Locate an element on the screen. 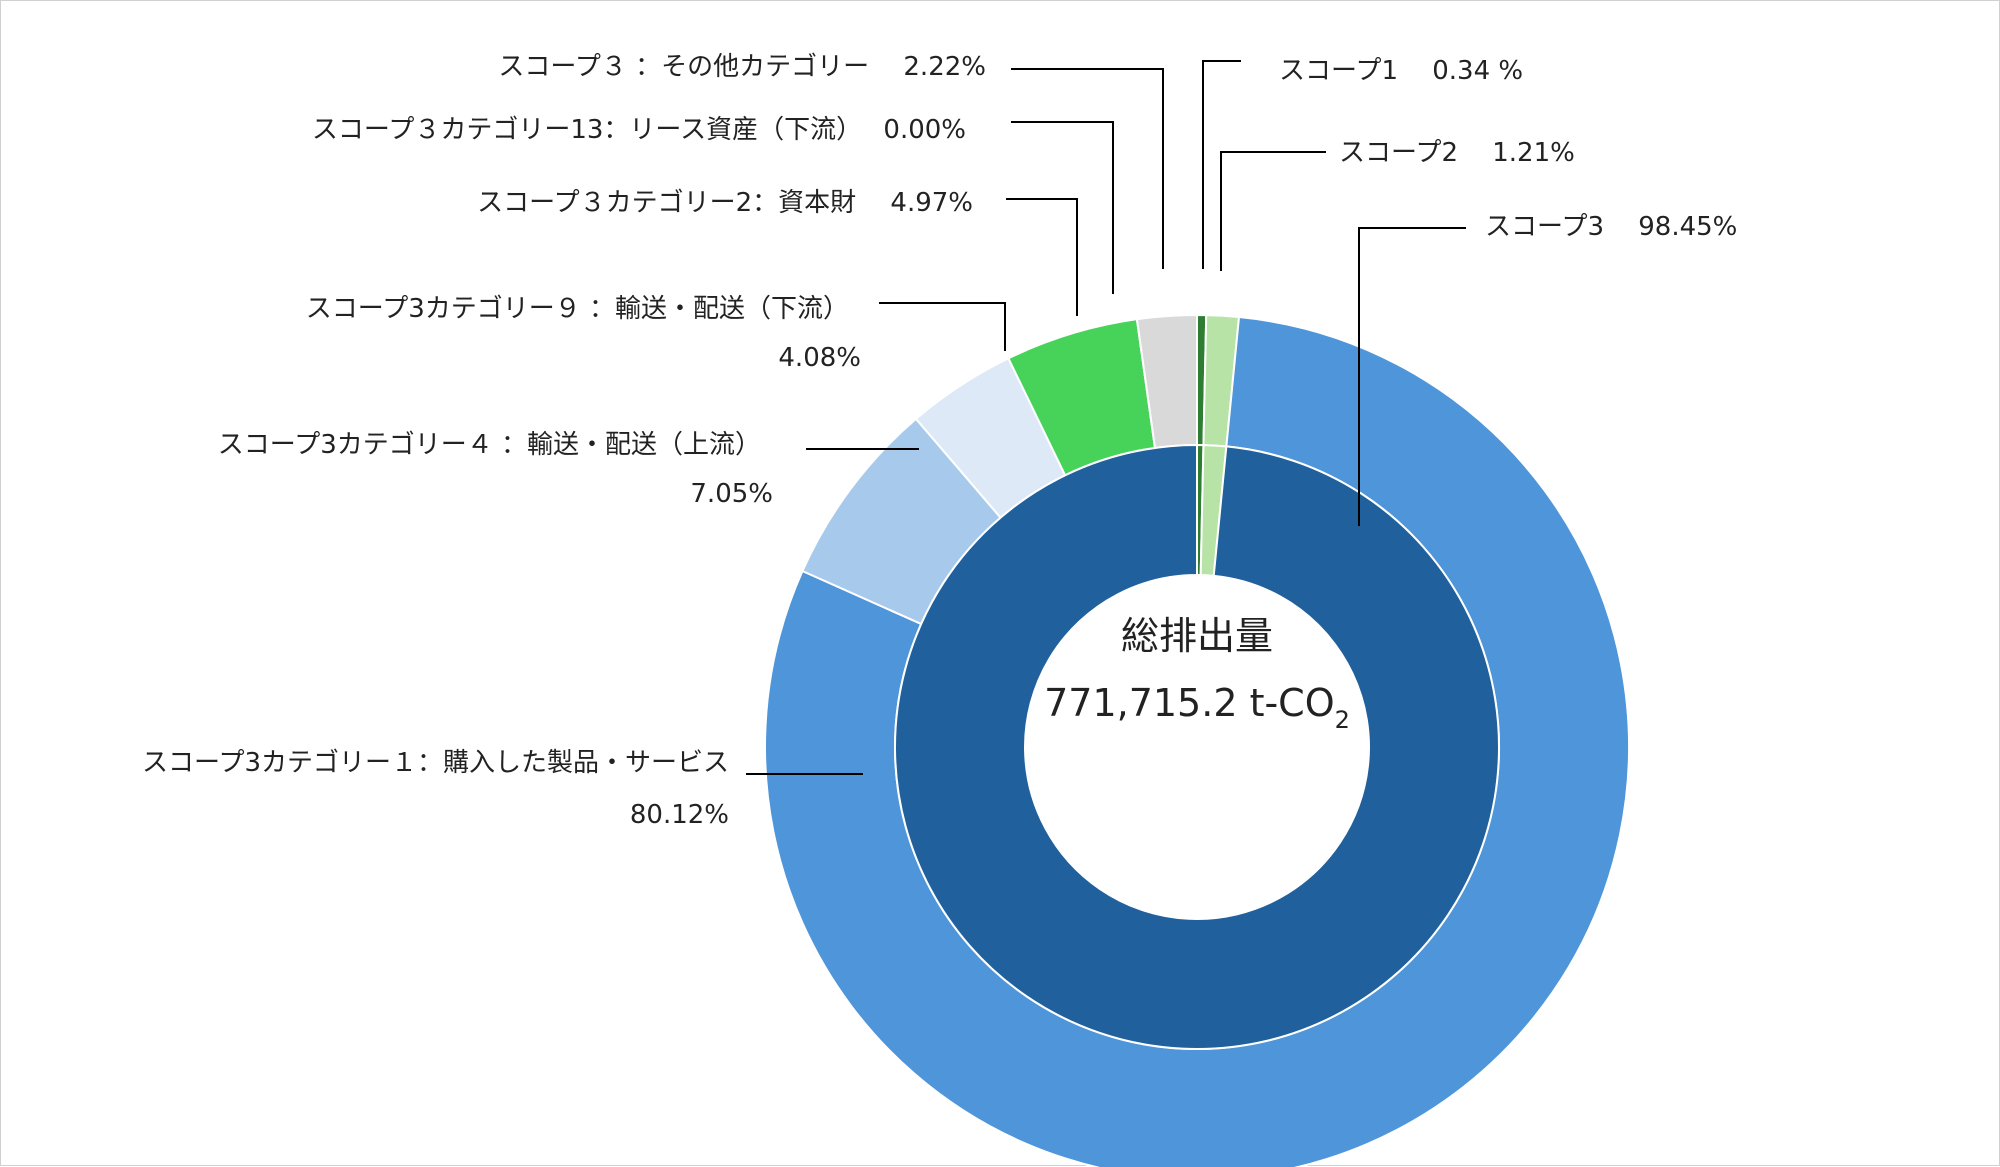 This screenshot has width=2000, height=1167. label-scope3-cat9-value: 4.08% is located at coordinates (819, 358).